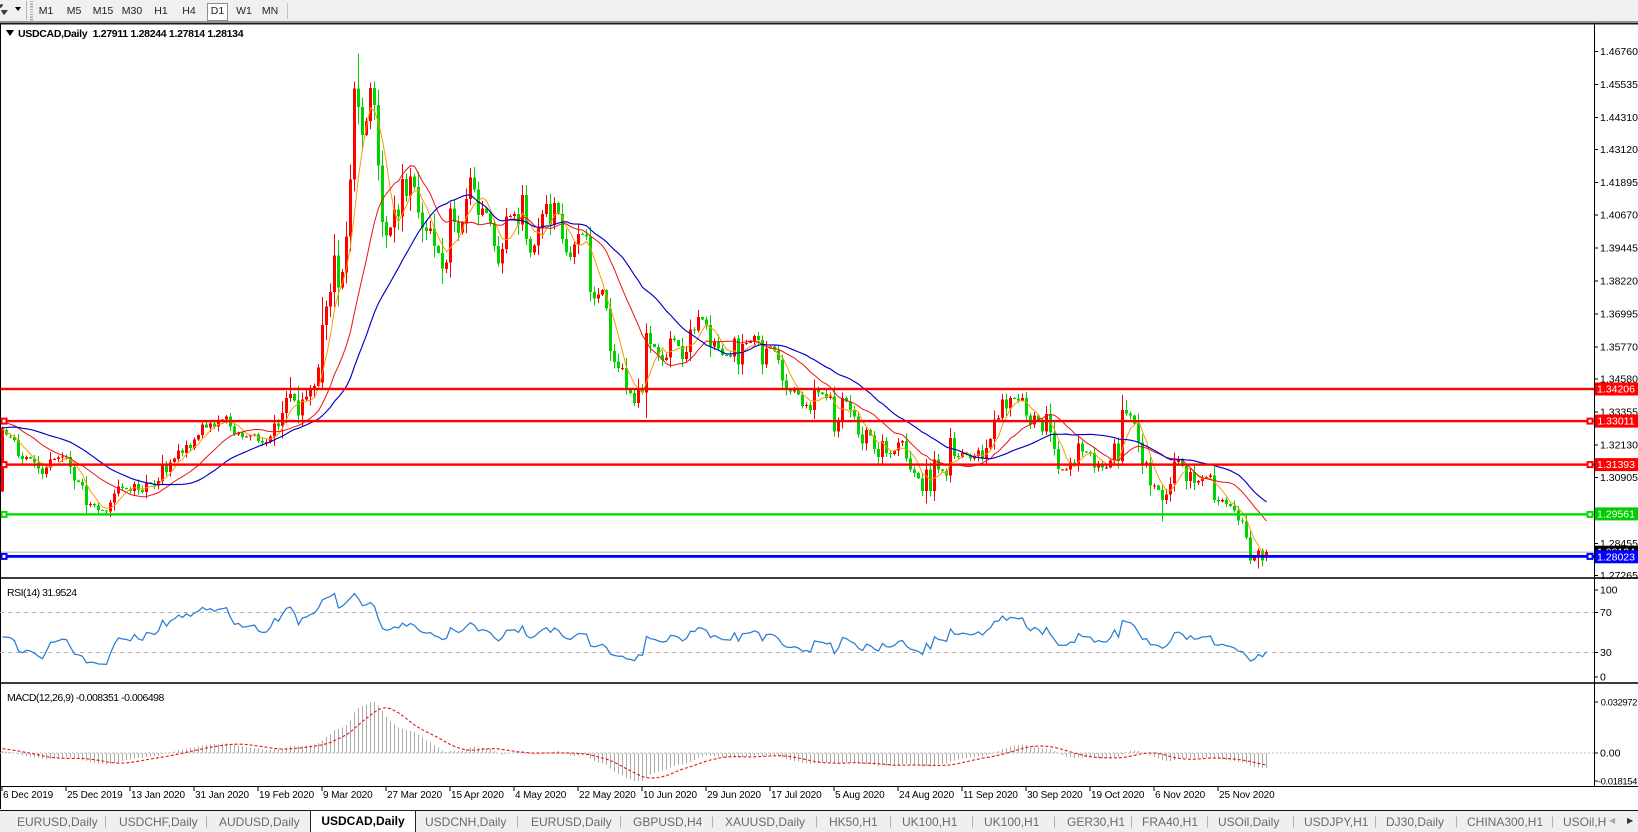 The width and height of the screenshot is (1638, 832). Describe the element at coordinates (1616, 390) in the screenshot. I see `svg-text: 1.34206` at that location.